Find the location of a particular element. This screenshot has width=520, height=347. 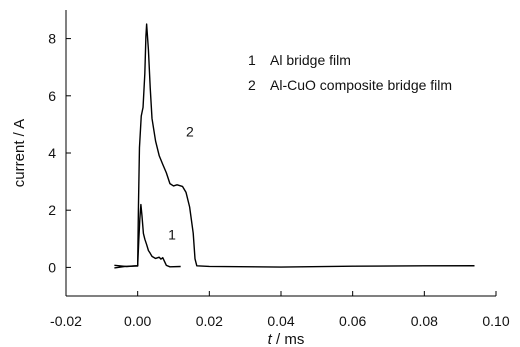

x-axis-label-unit: / ms is located at coordinates (288, 339).